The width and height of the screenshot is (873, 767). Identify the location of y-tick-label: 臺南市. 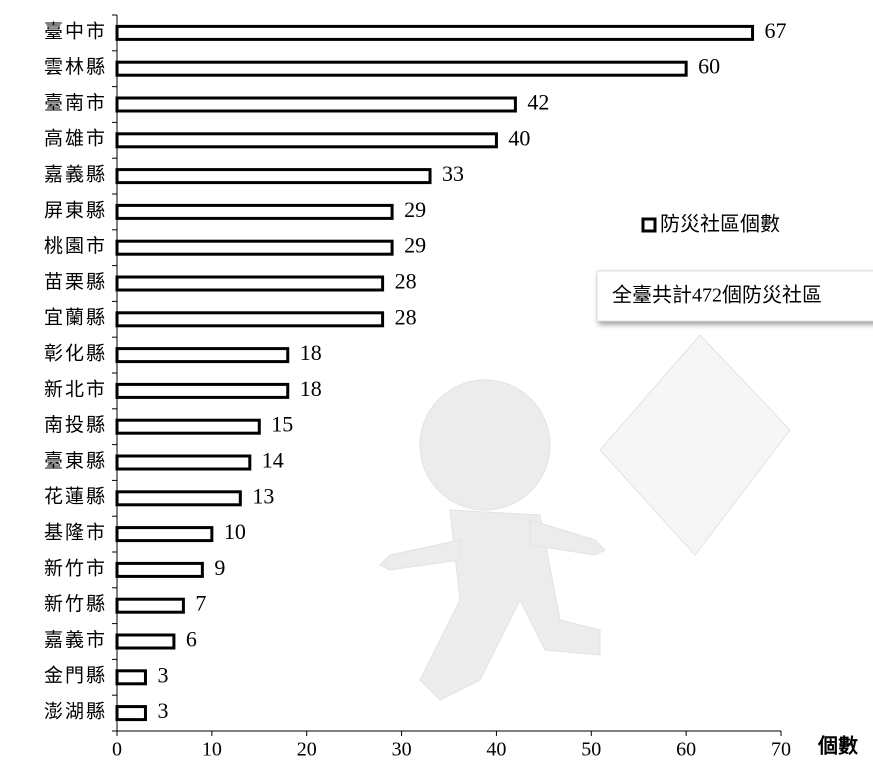
(75, 103).